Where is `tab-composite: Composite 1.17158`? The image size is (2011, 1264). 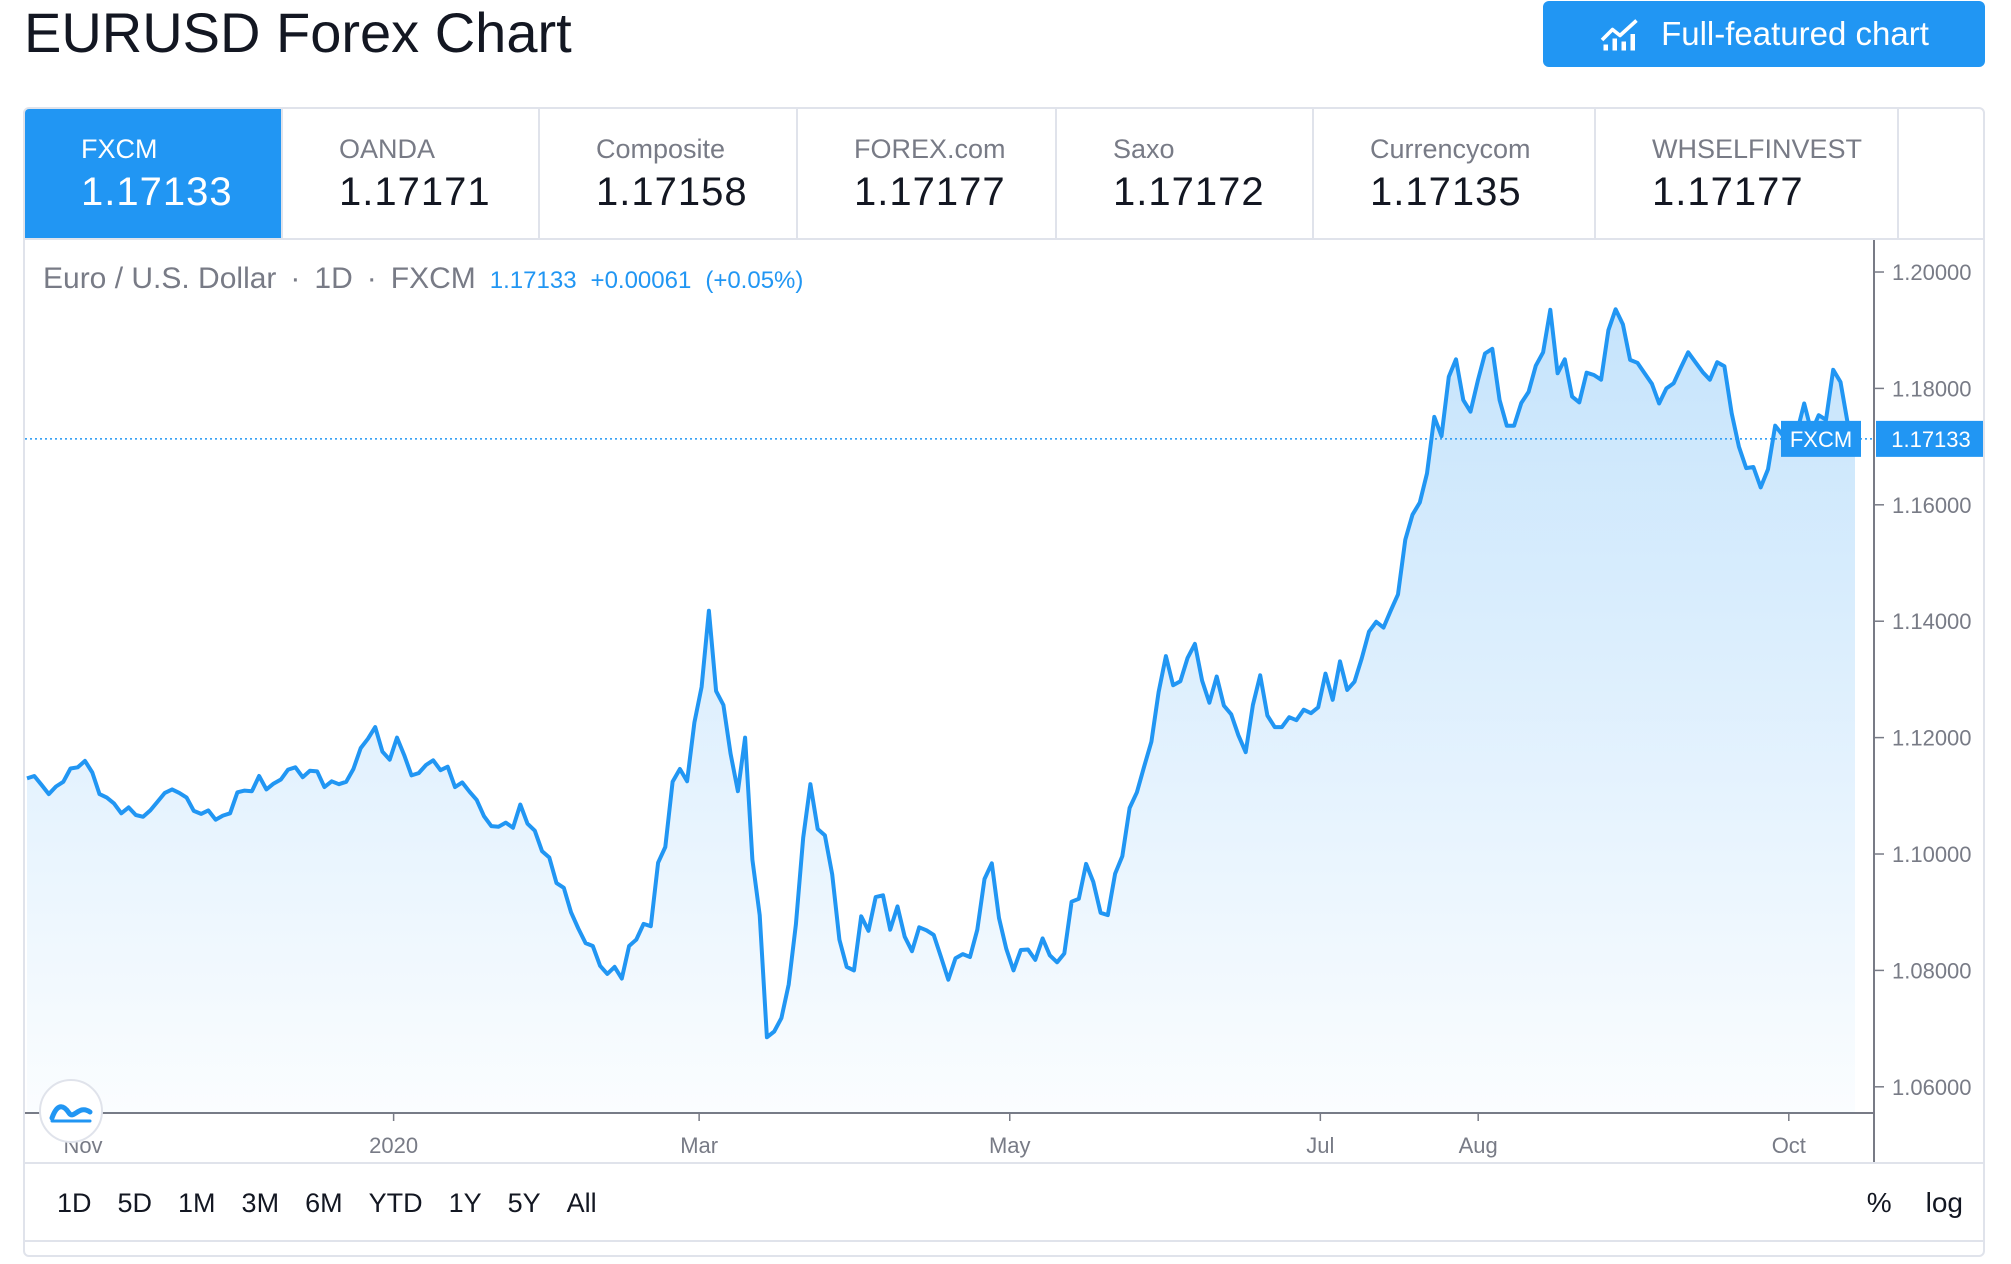
tab-composite: Composite 1.17158 is located at coordinates (669, 173).